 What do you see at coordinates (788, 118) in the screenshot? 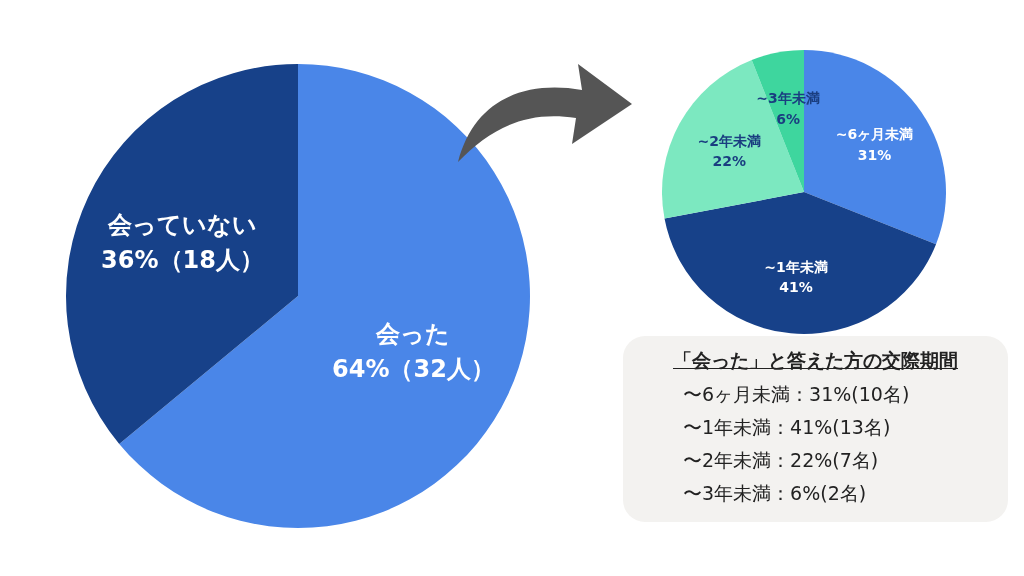
I see `data-label: 6%` at bounding box center [788, 118].